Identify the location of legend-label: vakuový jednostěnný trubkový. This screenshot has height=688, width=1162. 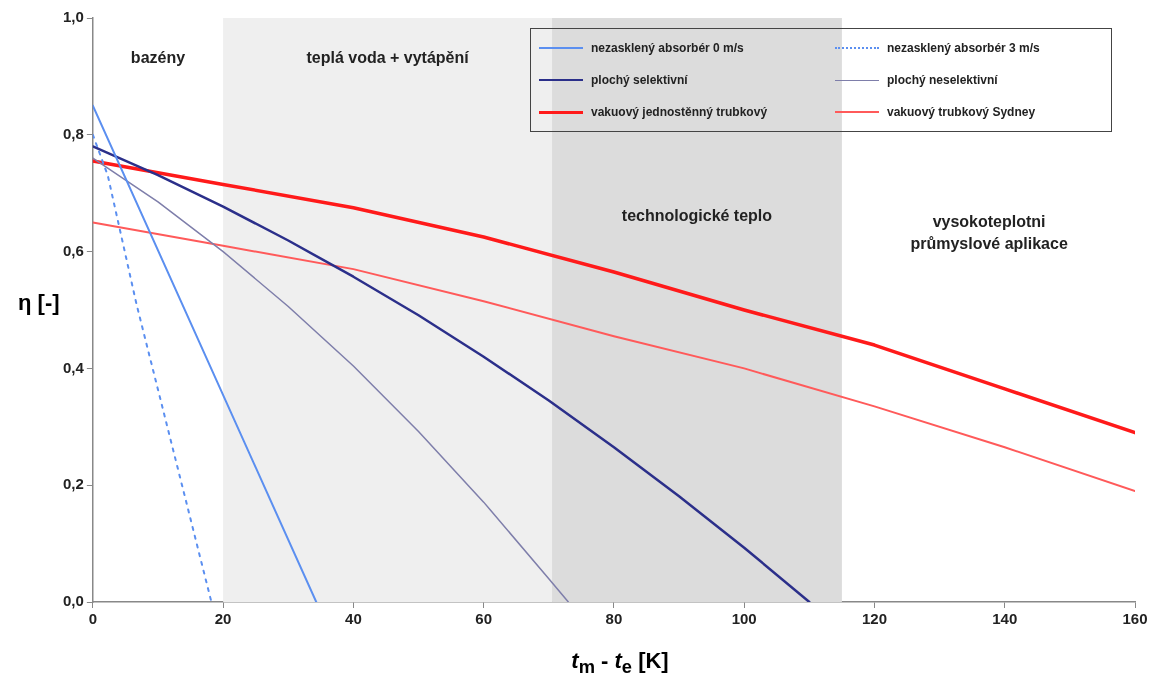
(679, 112).